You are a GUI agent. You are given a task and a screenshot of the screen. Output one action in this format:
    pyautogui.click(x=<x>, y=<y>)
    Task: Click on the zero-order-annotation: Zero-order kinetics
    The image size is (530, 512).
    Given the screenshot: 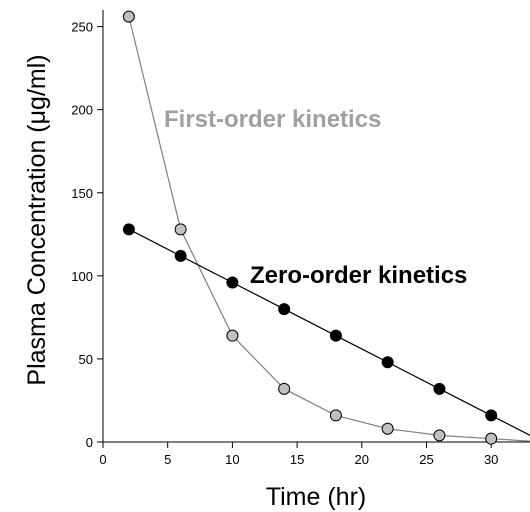 What is the action you would take?
    pyautogui.click(x=358, y=275)
    